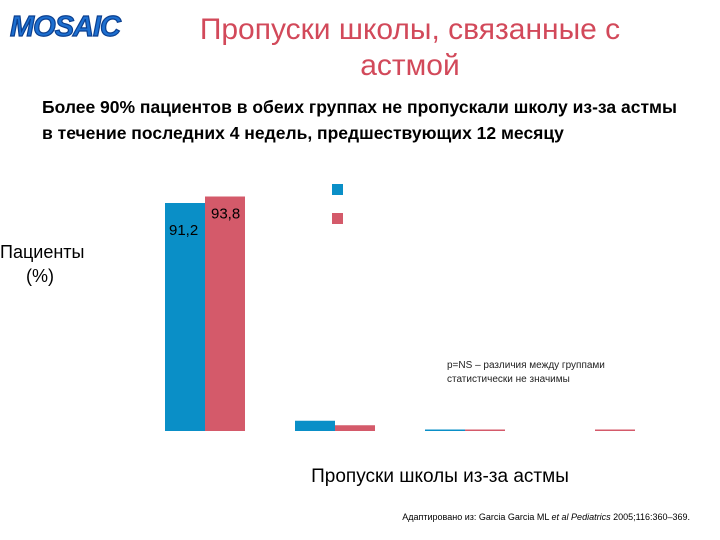 The height and width of the screenshot is (540, 720). I want to click on data-label-series-1-cat-1: 91,2, so click(183, 230).